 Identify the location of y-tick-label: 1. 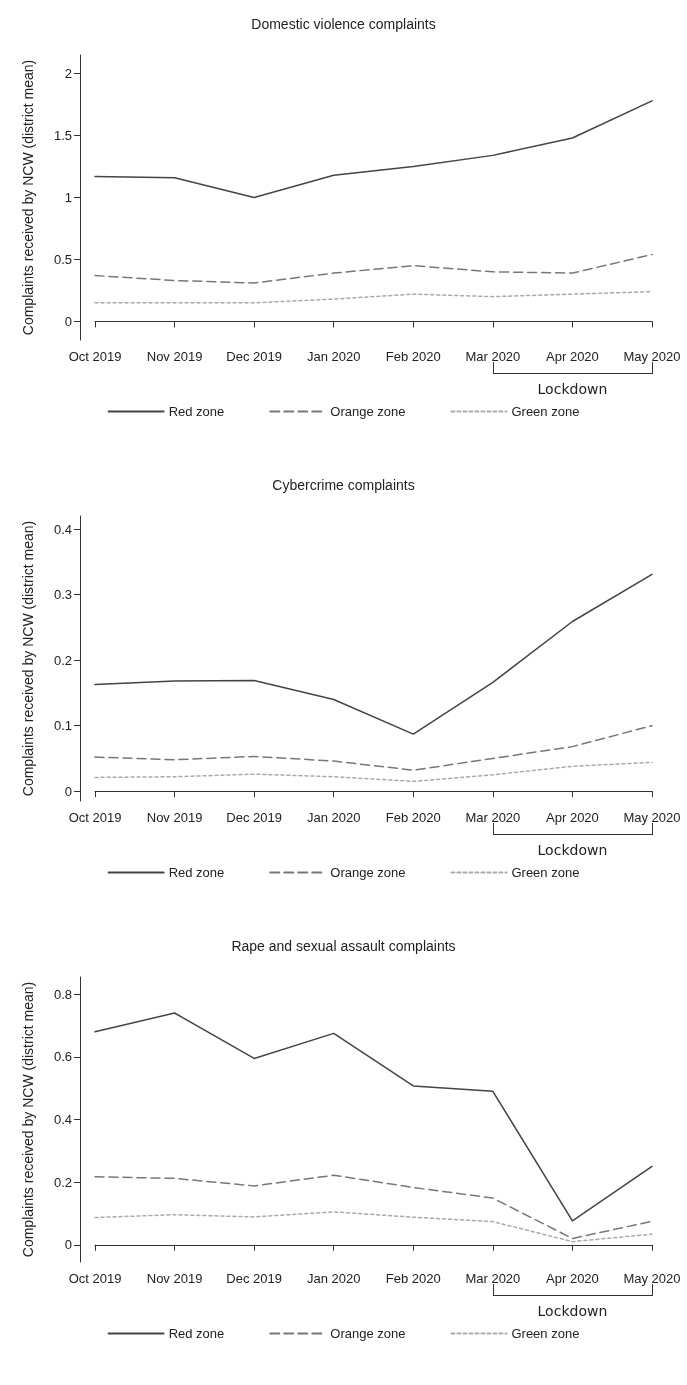
(68, 197).